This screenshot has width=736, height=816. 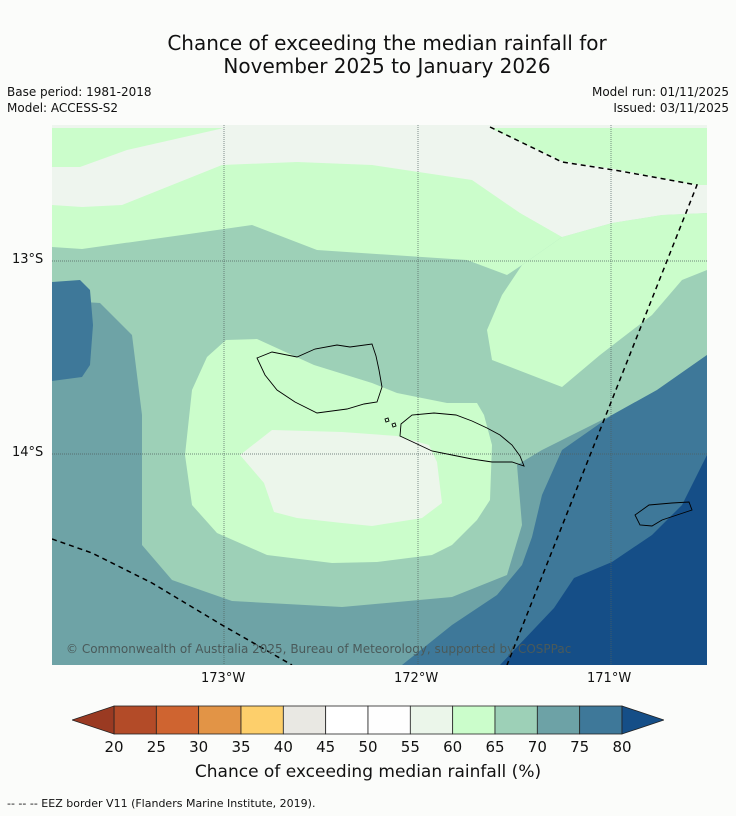 What do you see at coordinates (642, 720) in the screenshot?
I see `colorbar-high-extend` at bounding box center [642, 720].